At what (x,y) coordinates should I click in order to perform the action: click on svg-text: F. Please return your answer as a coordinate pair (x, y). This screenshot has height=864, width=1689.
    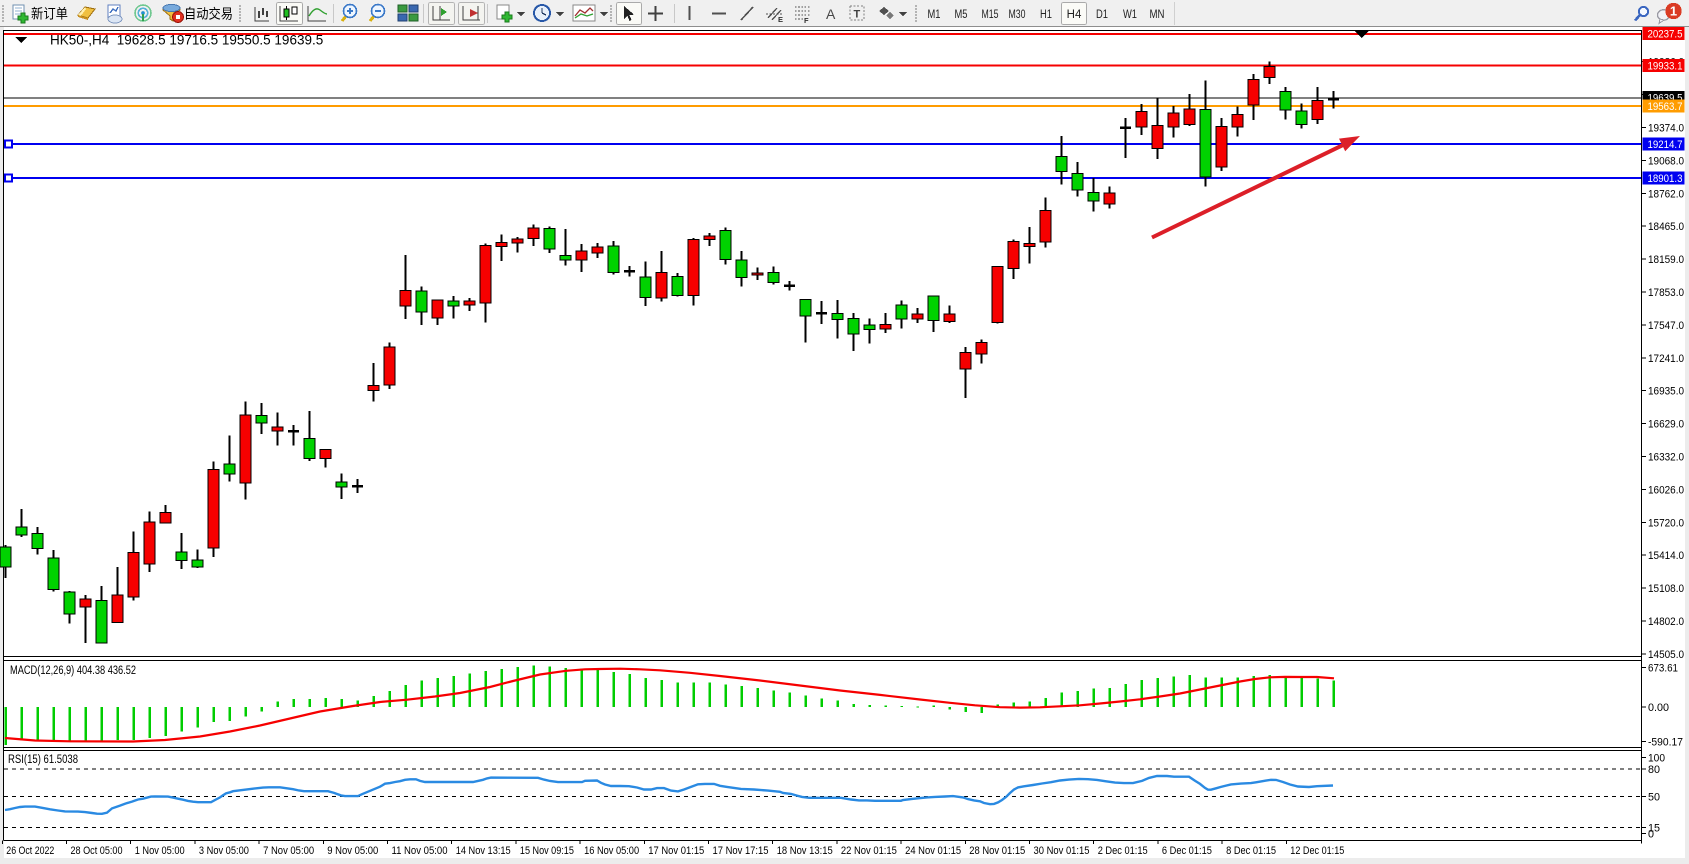
    Looking at the image, I should click on (806, 20).